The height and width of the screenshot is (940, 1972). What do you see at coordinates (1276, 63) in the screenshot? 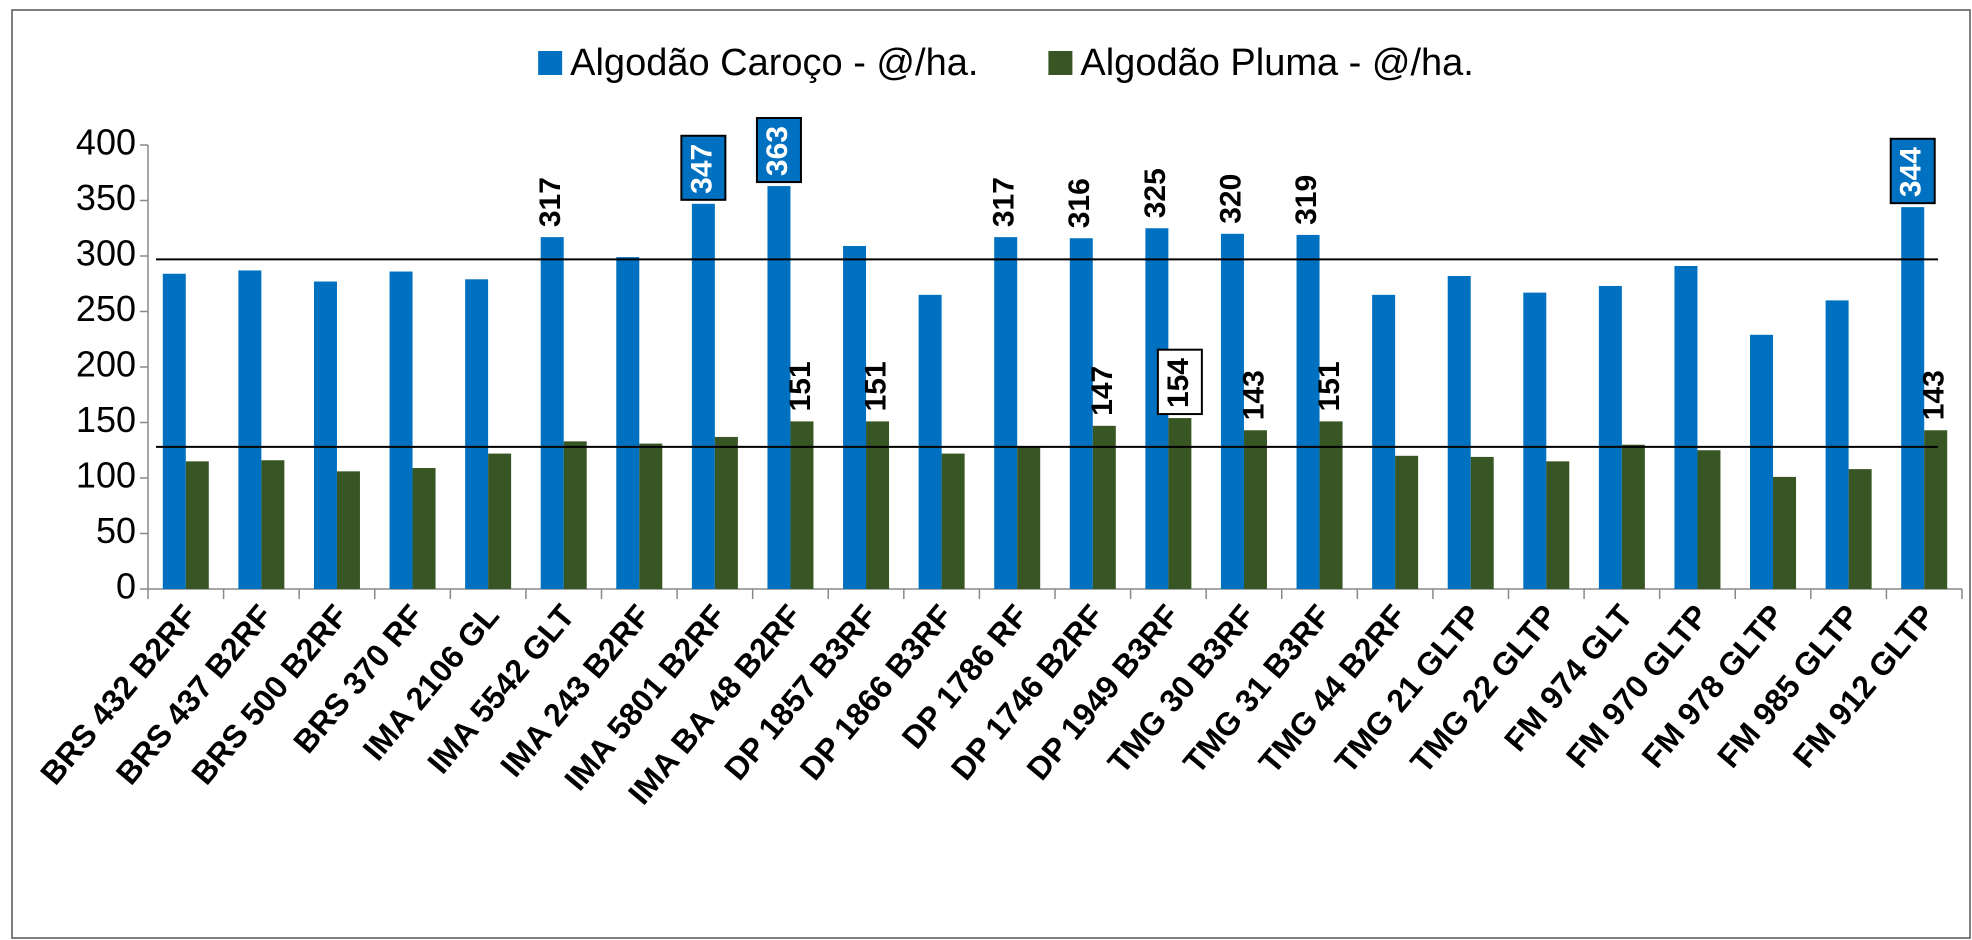
I see `legend-label: Algodão Pluma - @/ha.` at bounding box center [1276, 63].